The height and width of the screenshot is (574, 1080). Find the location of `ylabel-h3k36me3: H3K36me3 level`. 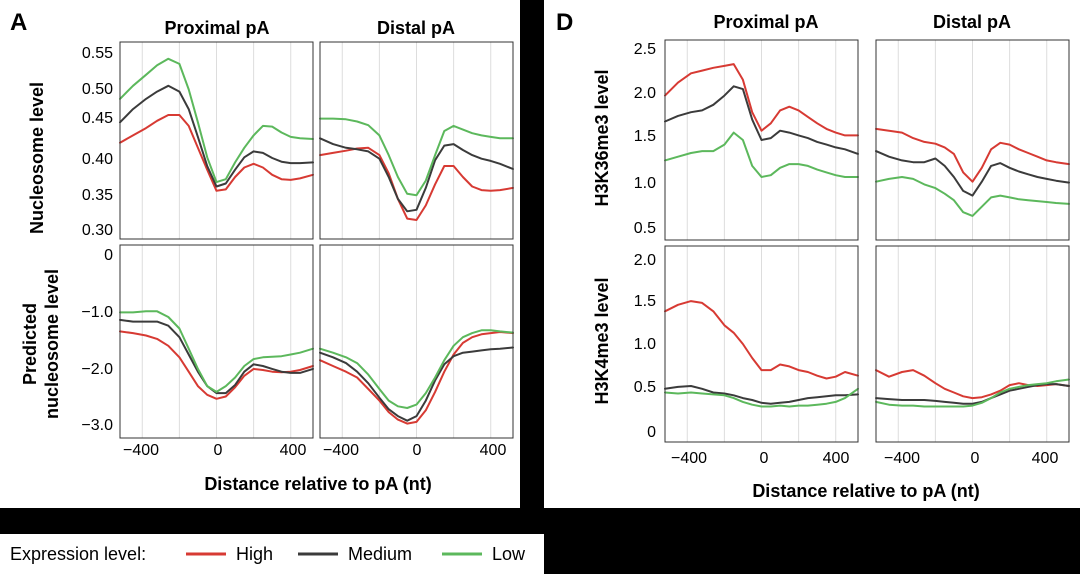

ylabel-h3k36me3: H3K36me3 level is located at coordinates (602, 137).